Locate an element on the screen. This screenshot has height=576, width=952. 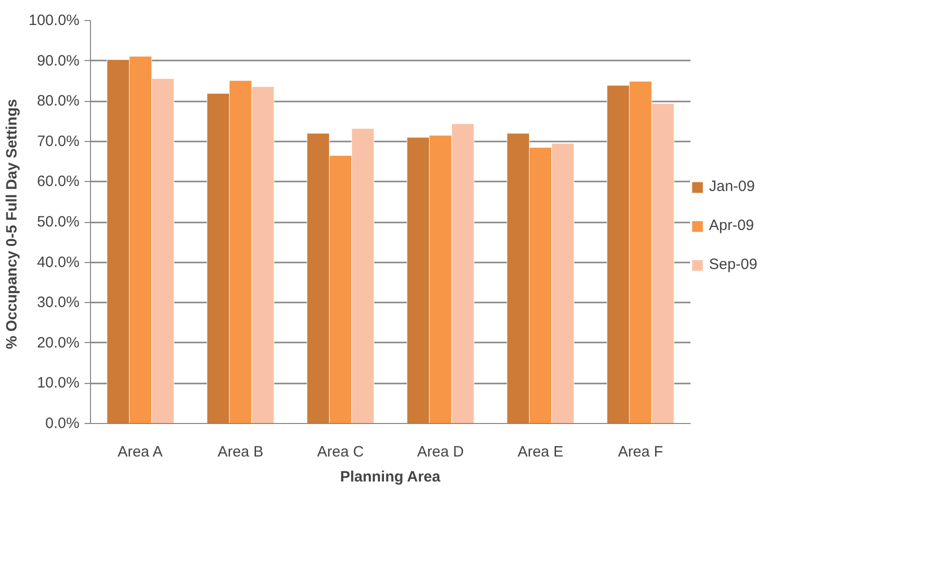
x-tick-label: Area C is located at coordinates (340, 452).